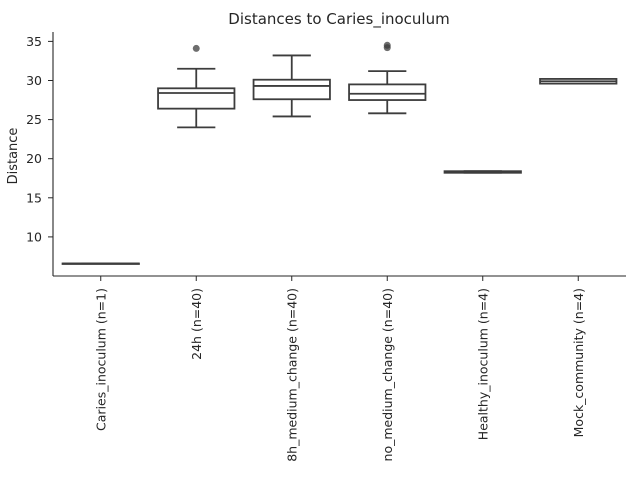 This screenshot has width=640, height=480. What do you see at coordinates (34, 158) in the screenshot?
I see `y-tick-label: 20` at bounding box center [34, 158].